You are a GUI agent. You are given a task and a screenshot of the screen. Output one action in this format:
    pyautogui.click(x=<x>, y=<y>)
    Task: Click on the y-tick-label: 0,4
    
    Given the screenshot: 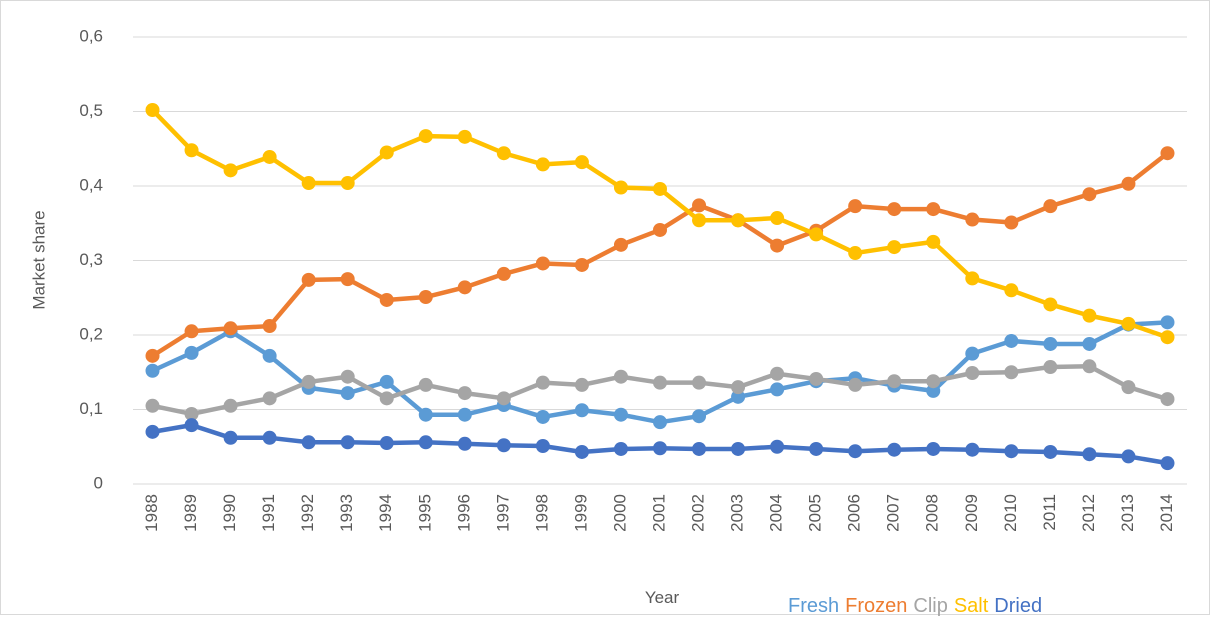 What is the action you would take?
    pyautogui.click(x=91, y=184)
    